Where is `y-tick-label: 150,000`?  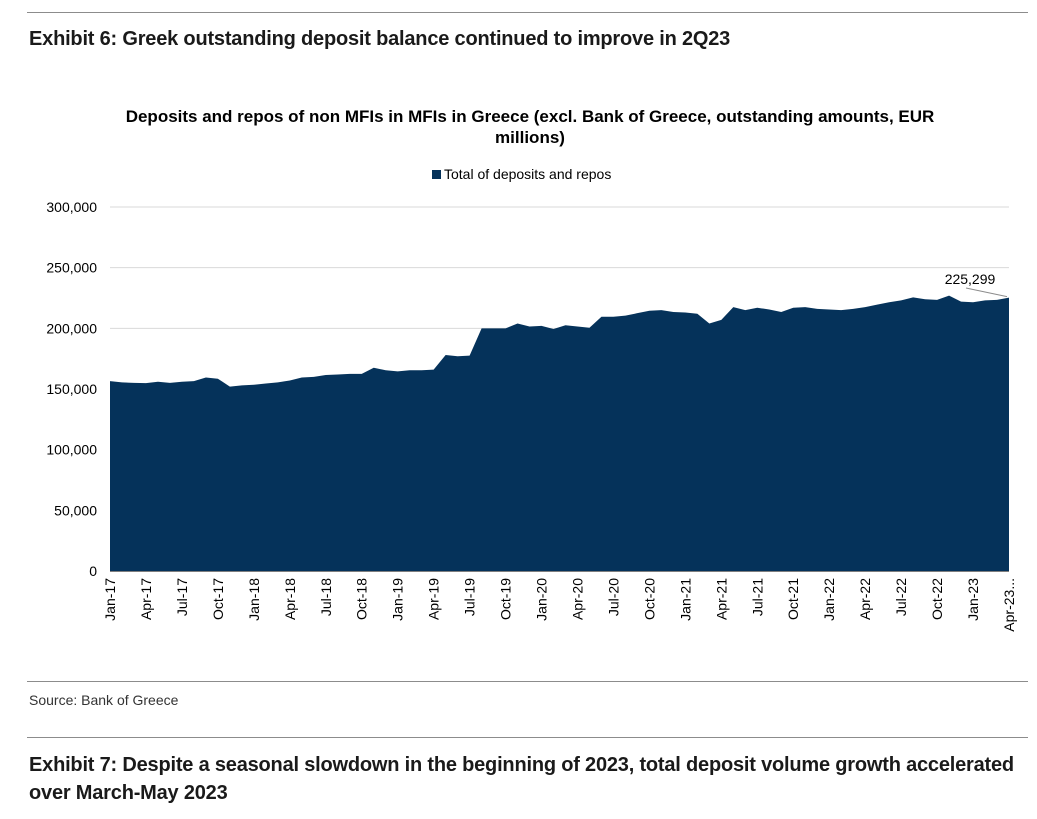
y-tick-label: 150,000 is located at coordinates (71, 389).